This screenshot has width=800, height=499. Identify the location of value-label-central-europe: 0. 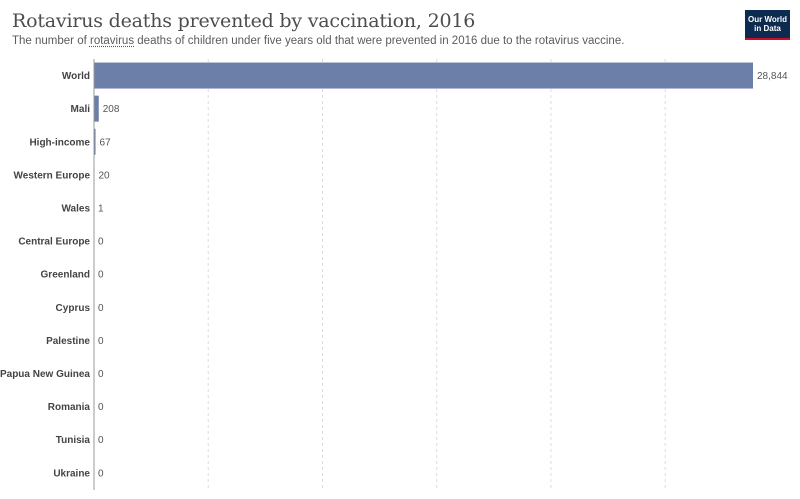
(101, 242).